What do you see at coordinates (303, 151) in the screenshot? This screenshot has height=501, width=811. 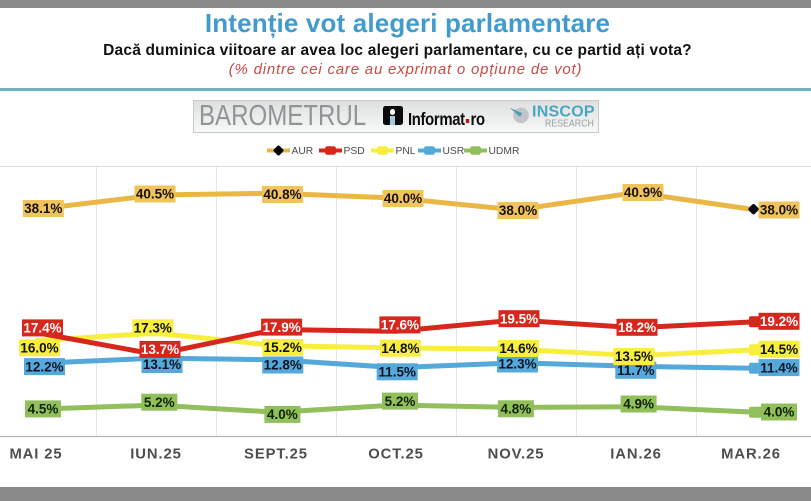 I see `svg-text: AUR` at bounding box center [303, 151].